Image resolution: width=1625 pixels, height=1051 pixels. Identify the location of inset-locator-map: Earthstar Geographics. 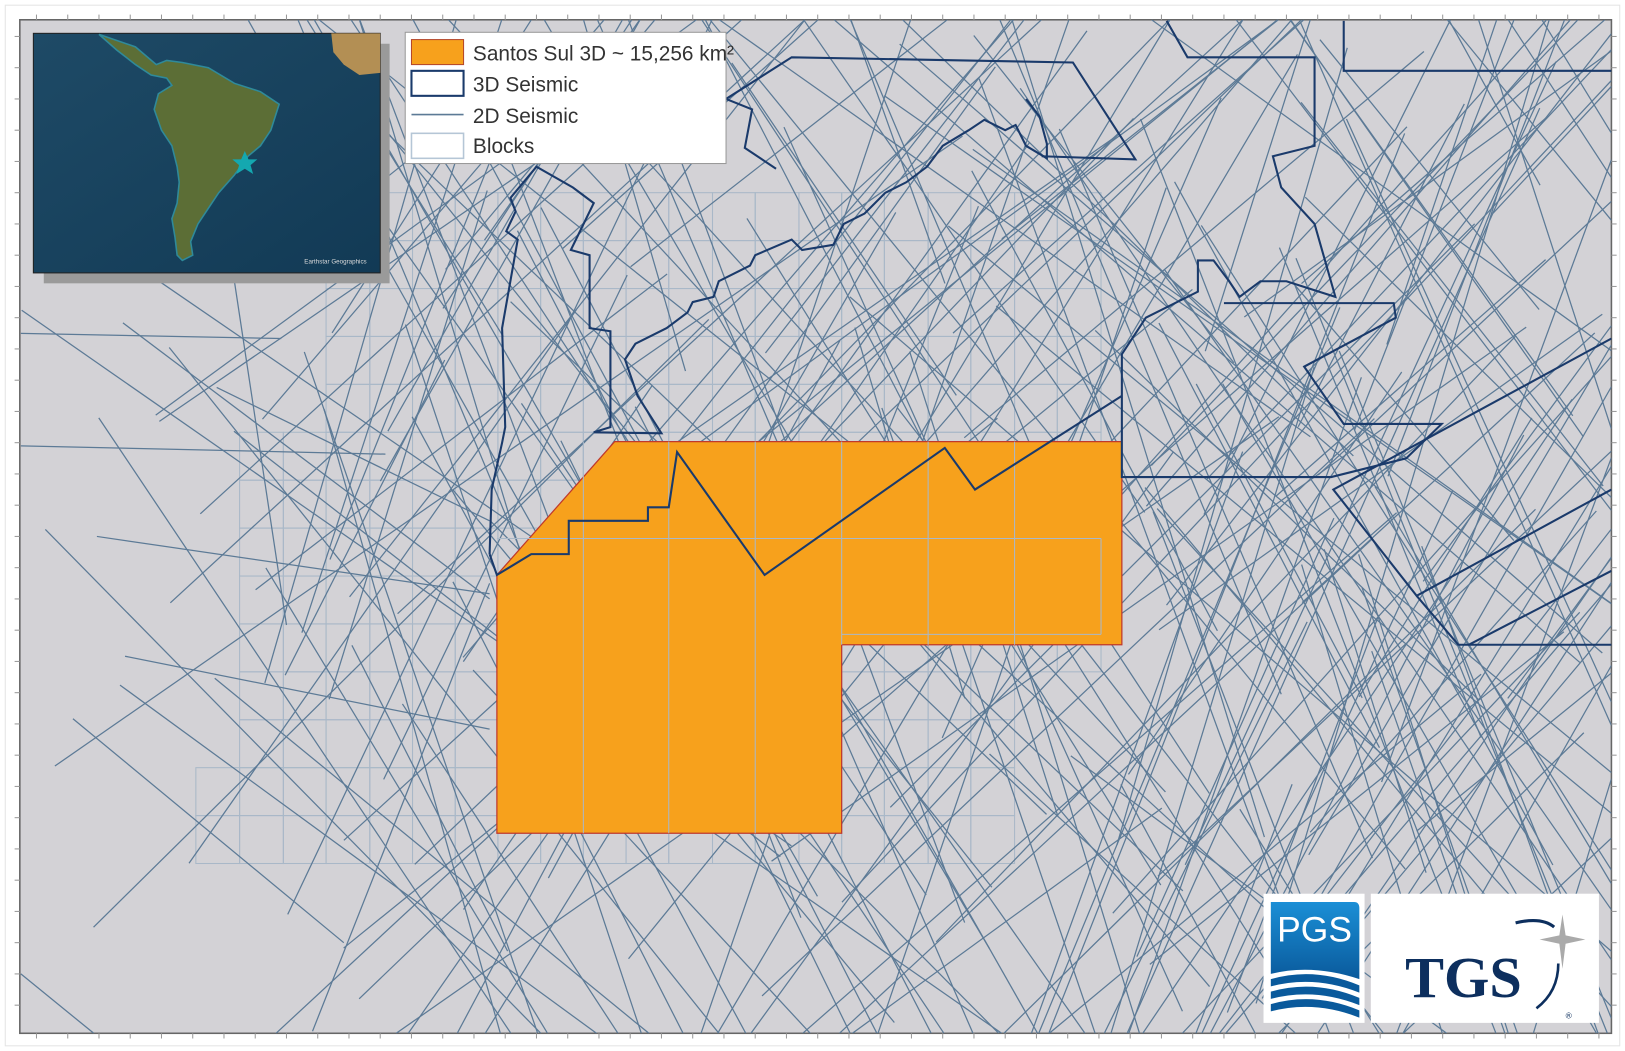
(211, 158).